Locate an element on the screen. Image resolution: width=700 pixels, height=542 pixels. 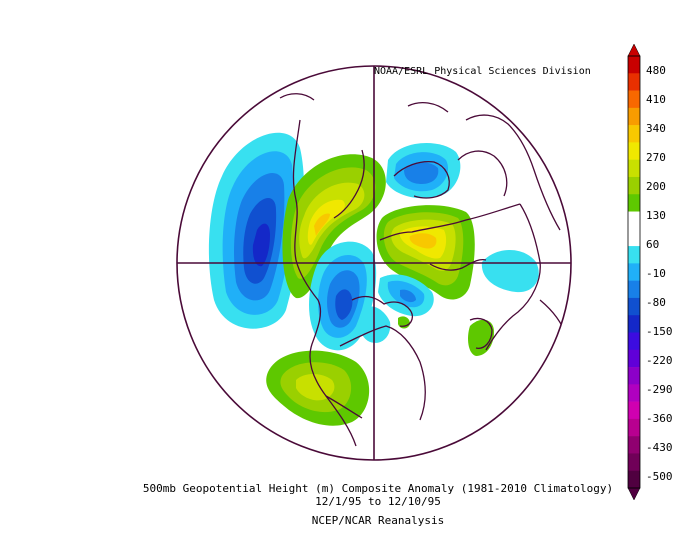
colorbar-label: -430 is located at coordinates (659, 447).